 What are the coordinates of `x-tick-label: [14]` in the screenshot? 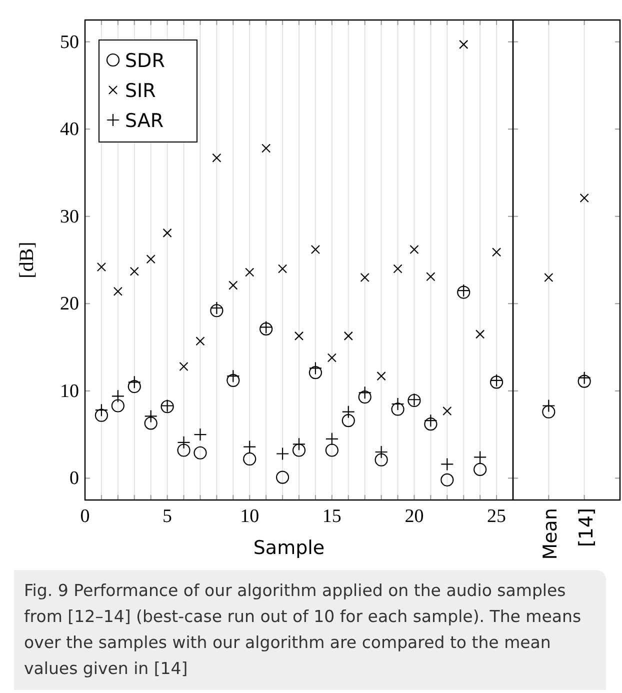 It's located at (586, 528).